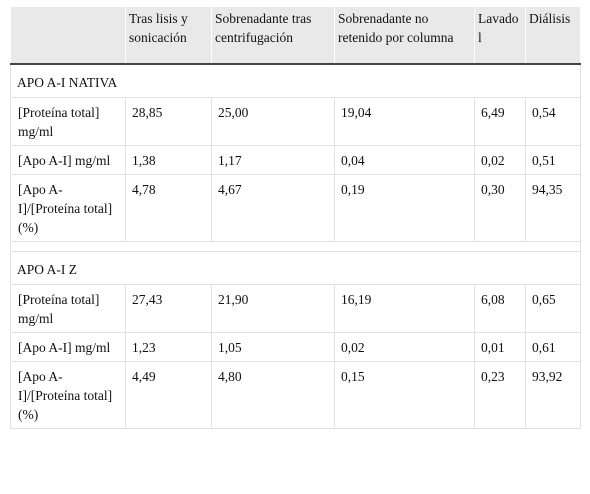 The width and height of the screenshot is (590, 494). Describe the element at coordinates (404, 308) in the screenshot. I see `cell-value: 16,19` at that location.